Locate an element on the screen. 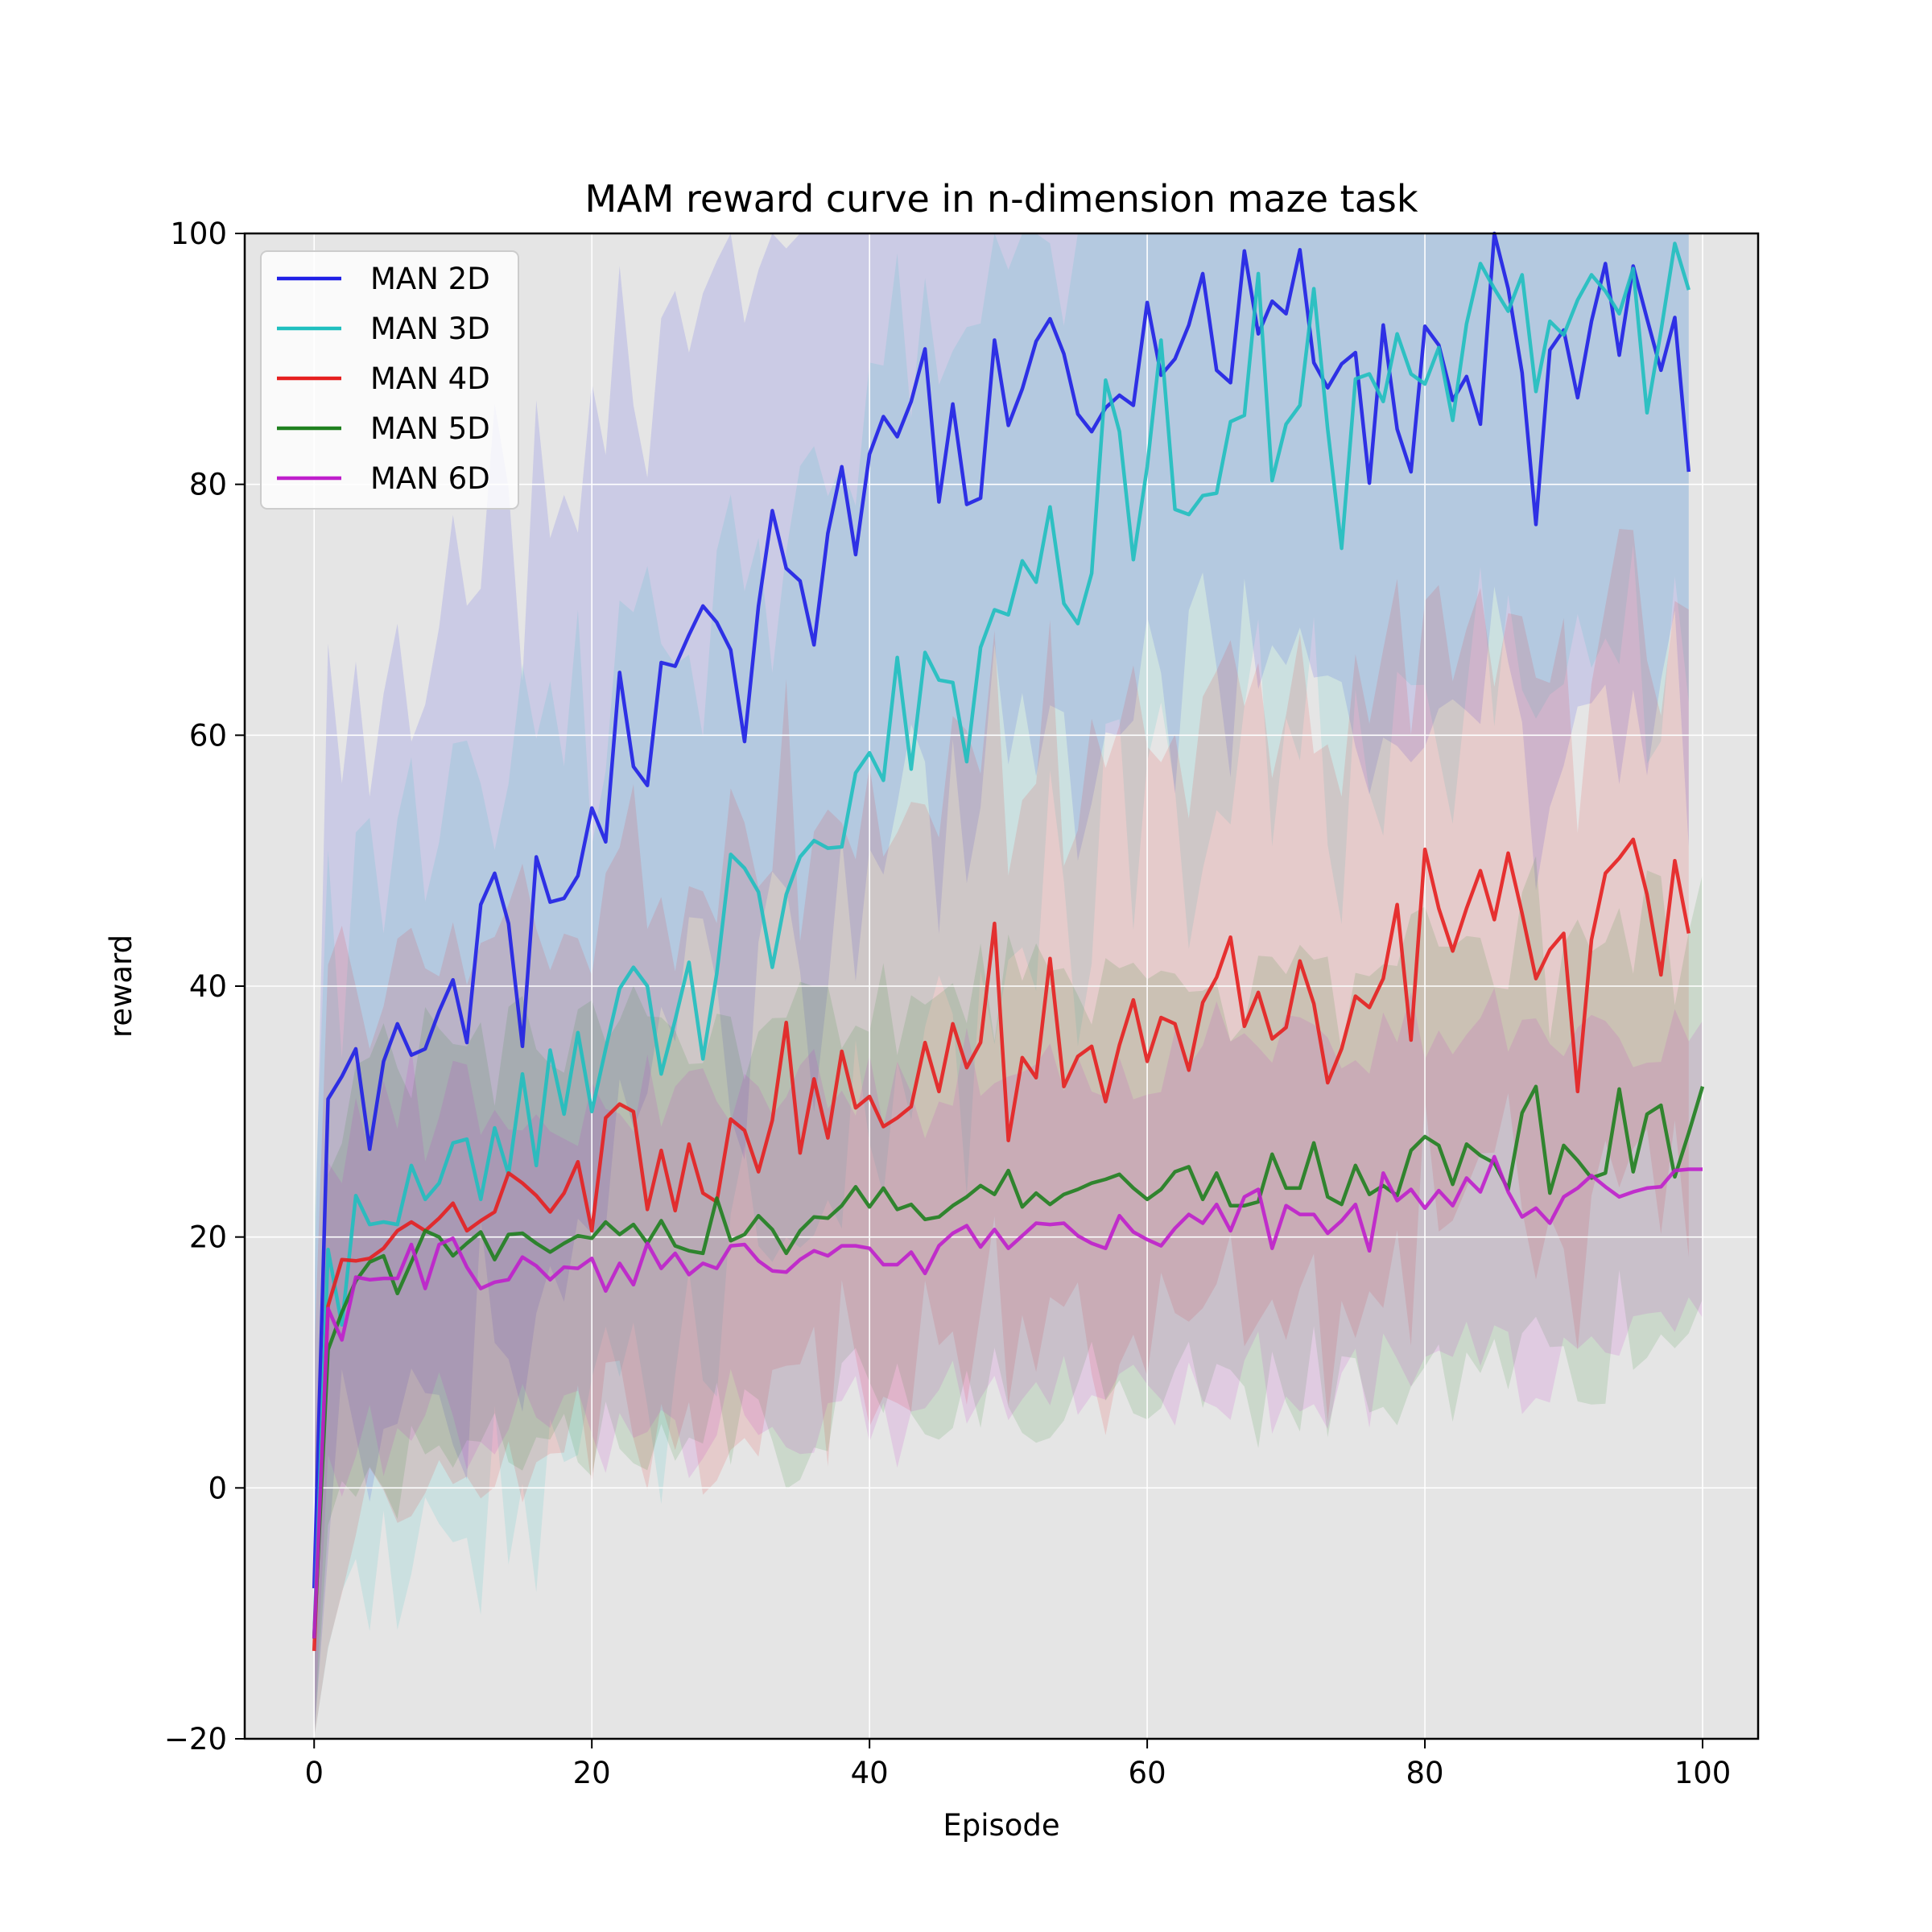  y-axis-ticks: −20 0 20 40 60 80 100 is located at coordinates (204, 987).